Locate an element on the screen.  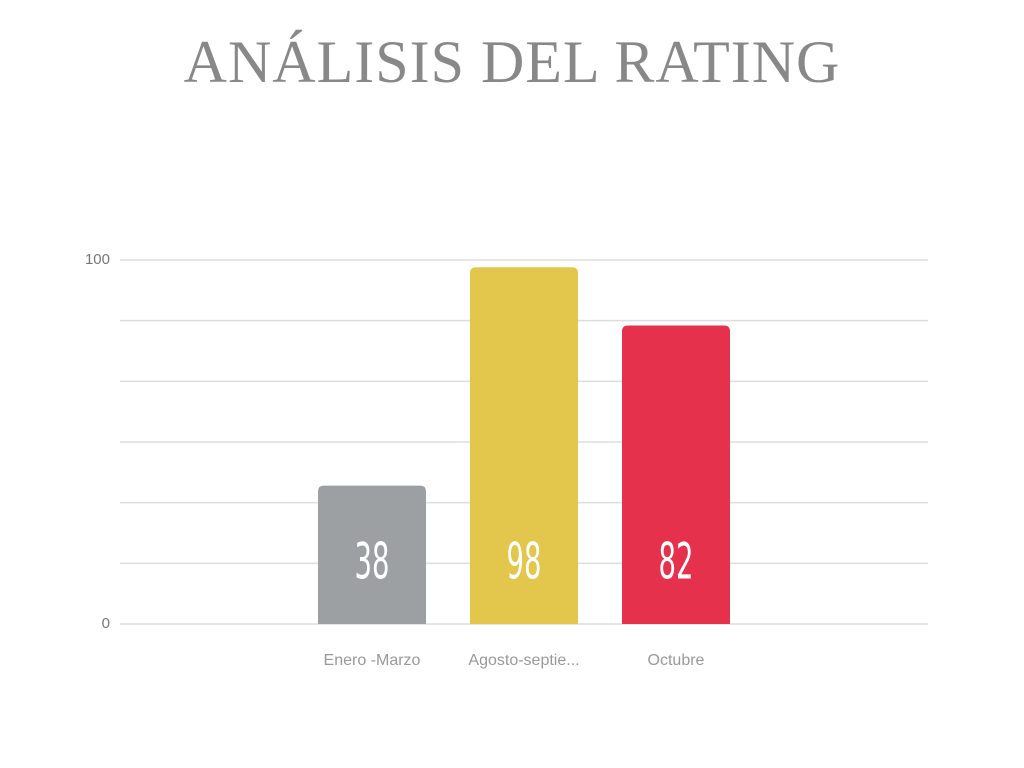
value-label: 38 is located at coordinates (372, 562).